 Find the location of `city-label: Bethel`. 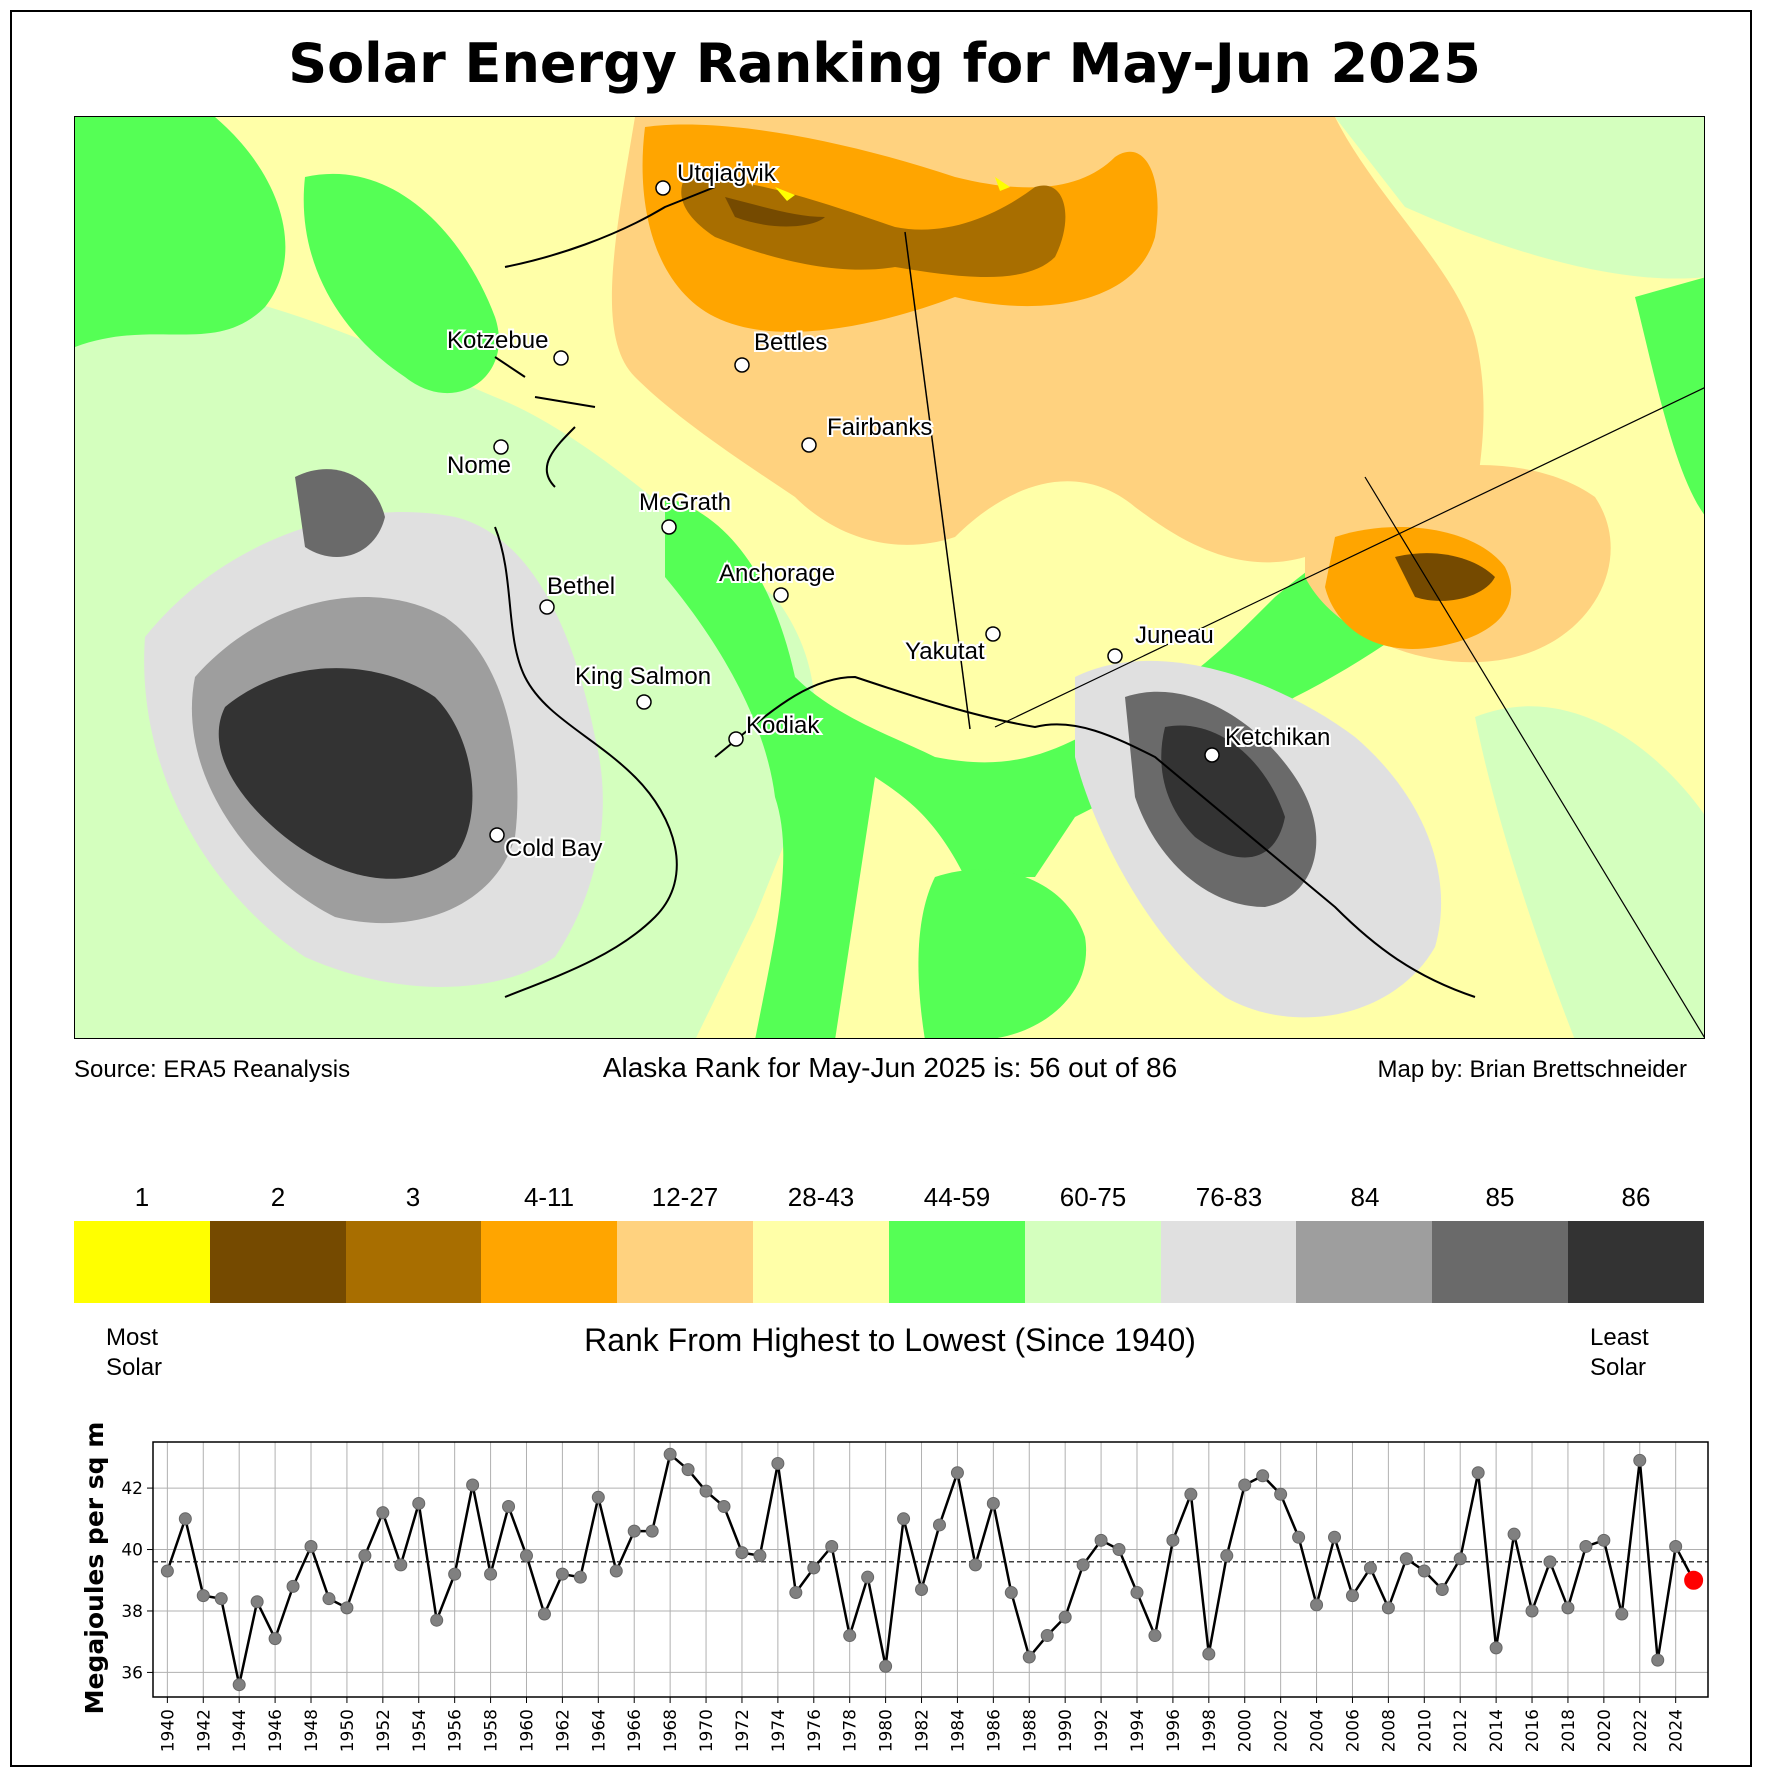

city-label: Bethel is located at coordinates (581, 586).